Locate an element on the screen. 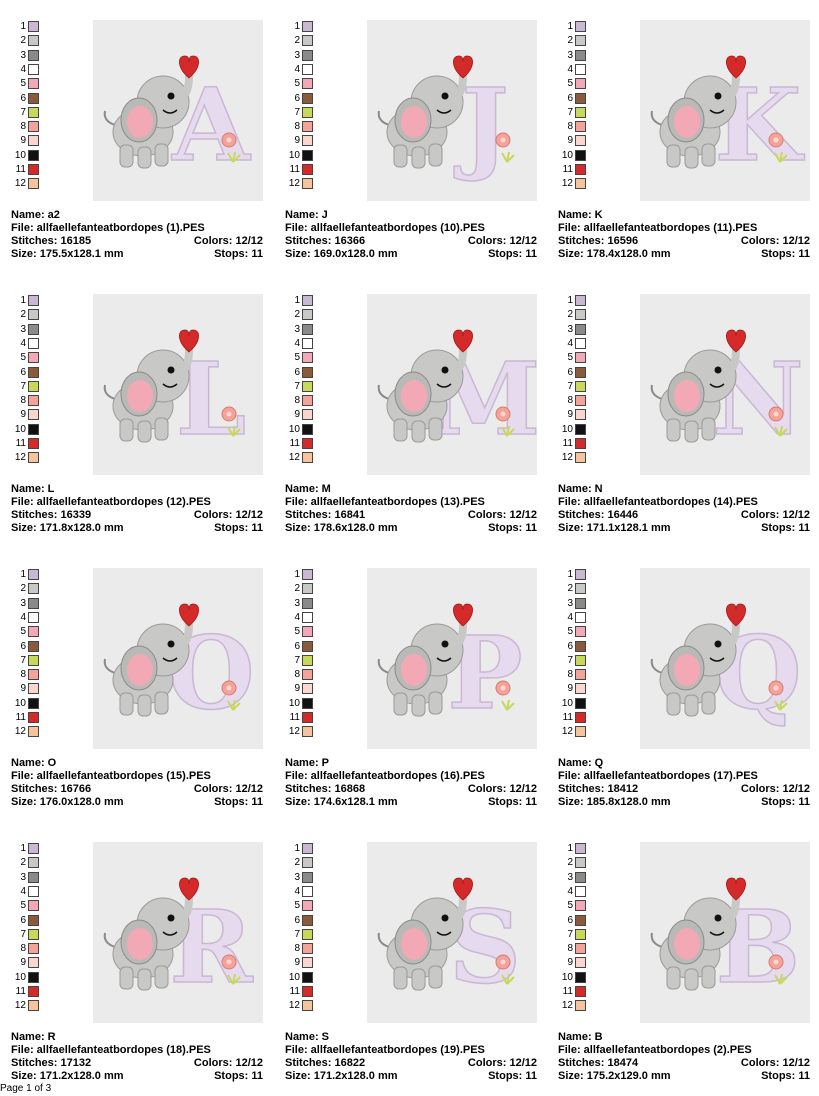 This screenshot has height=1096, width=819. thread-number: 7 is located at coordinates (570, 934).